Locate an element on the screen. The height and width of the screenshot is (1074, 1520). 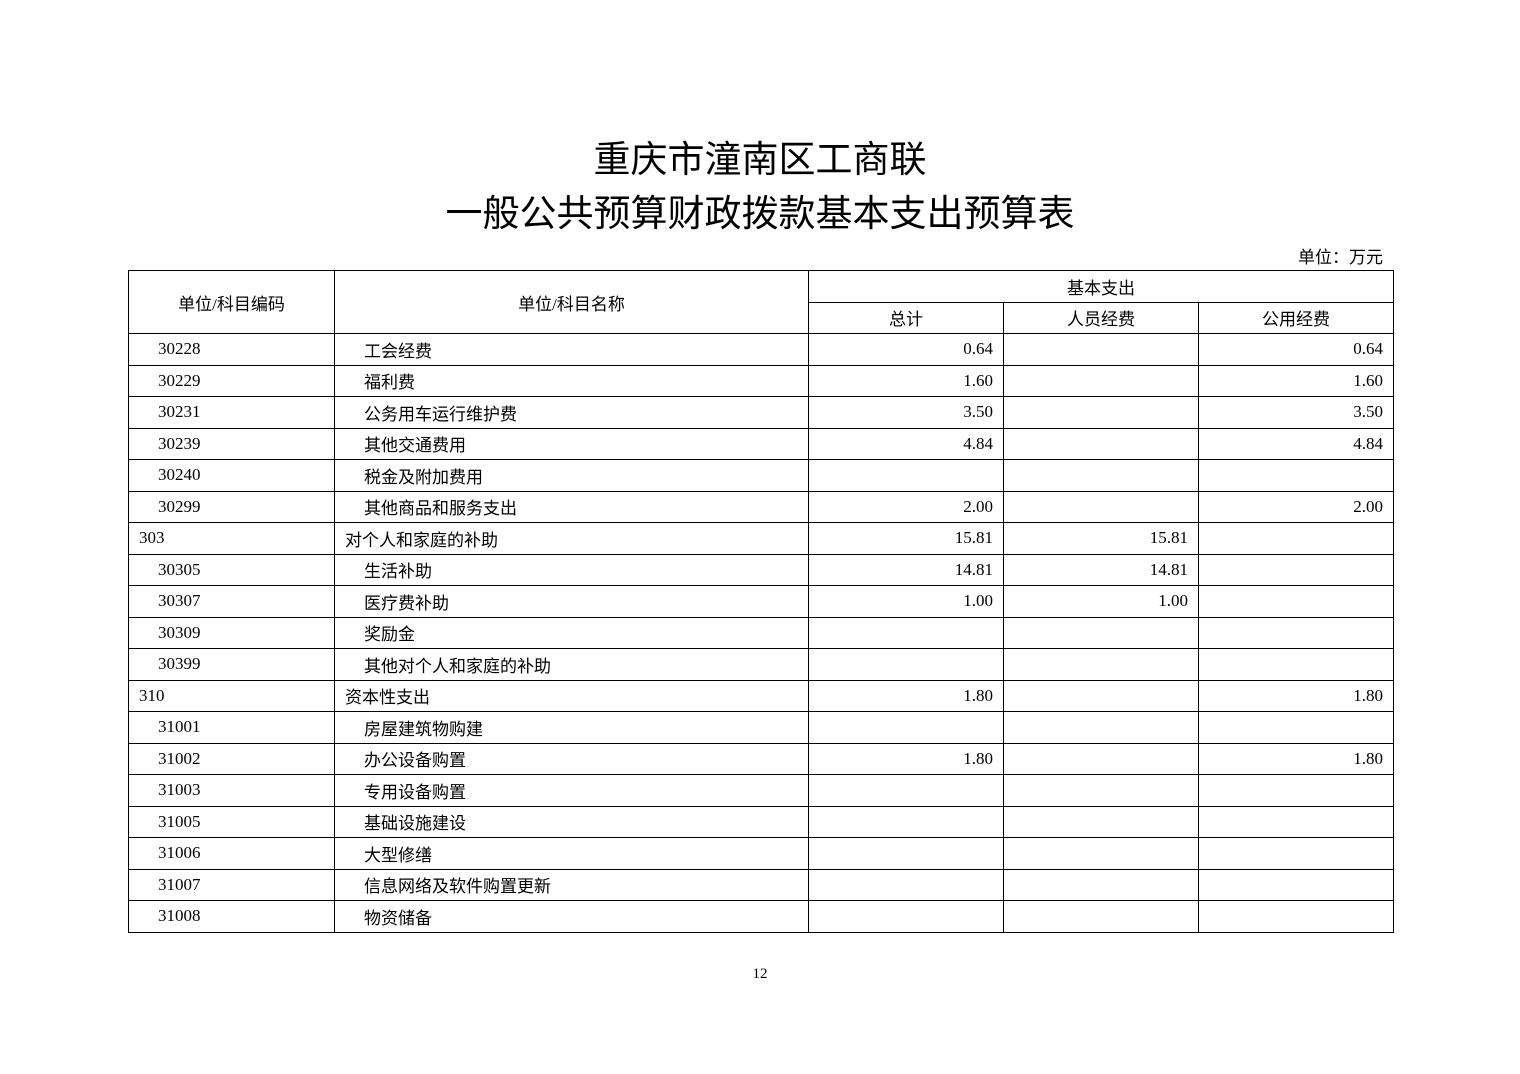
cell-personnel: 15.81 is located at coordinates (1101, 538).